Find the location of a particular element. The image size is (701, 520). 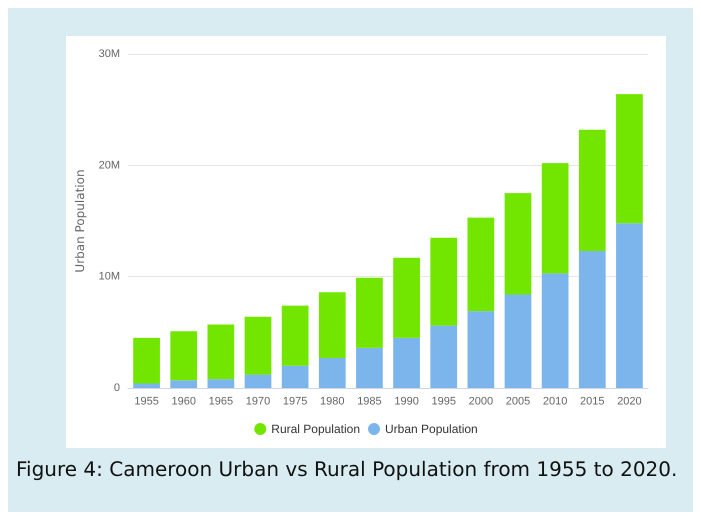

y-tick-label: 0 is located at coordinates (117, 388).